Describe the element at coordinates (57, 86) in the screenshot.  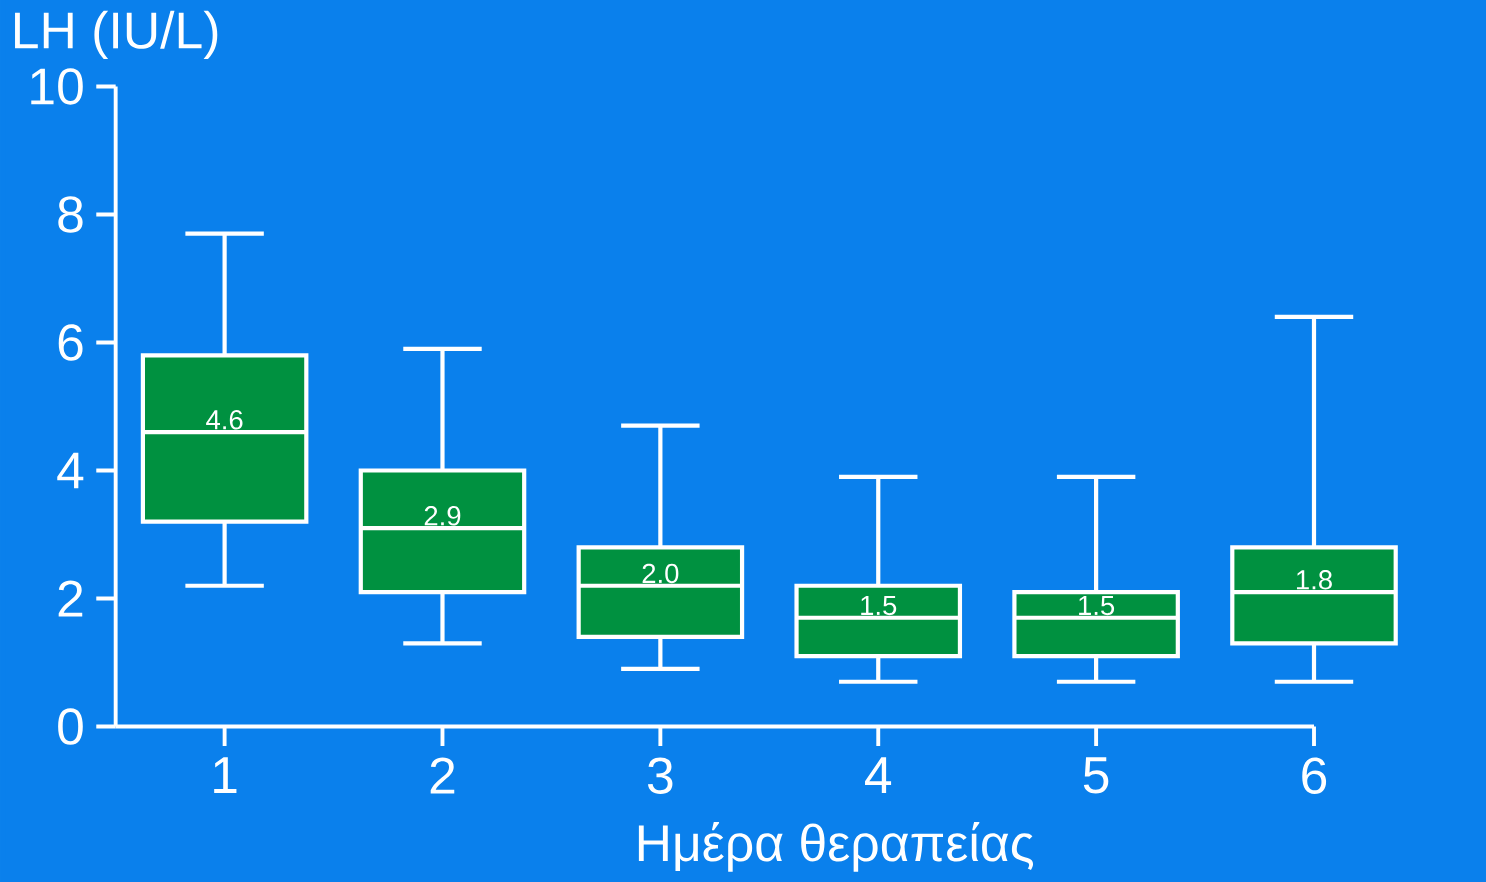
I see `y-tick-label: 10` at that location.